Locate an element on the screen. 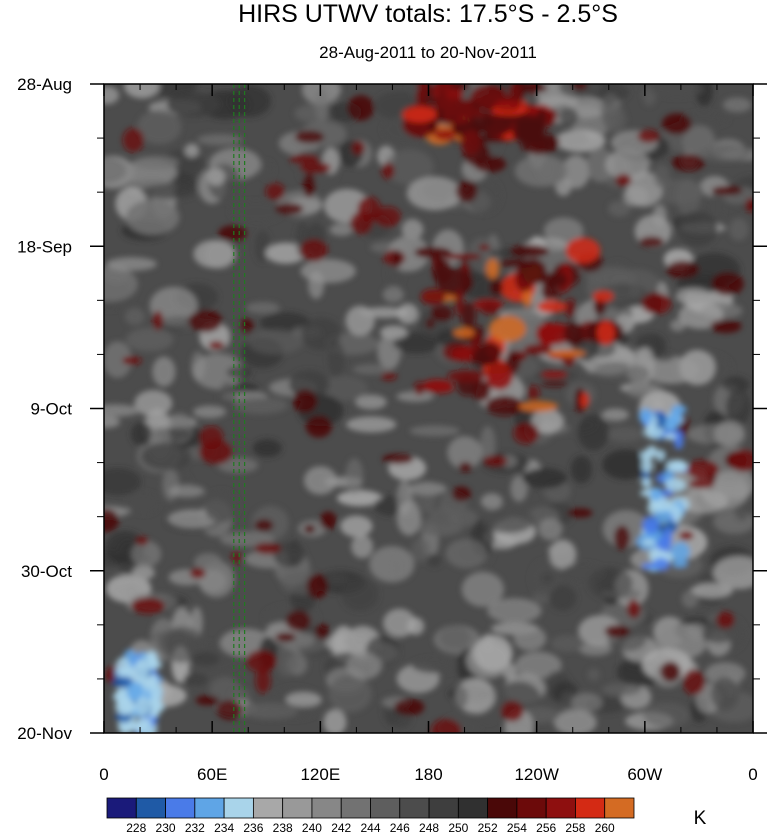  colorbar-level-label: 246 is located at coordinates (400, 827).